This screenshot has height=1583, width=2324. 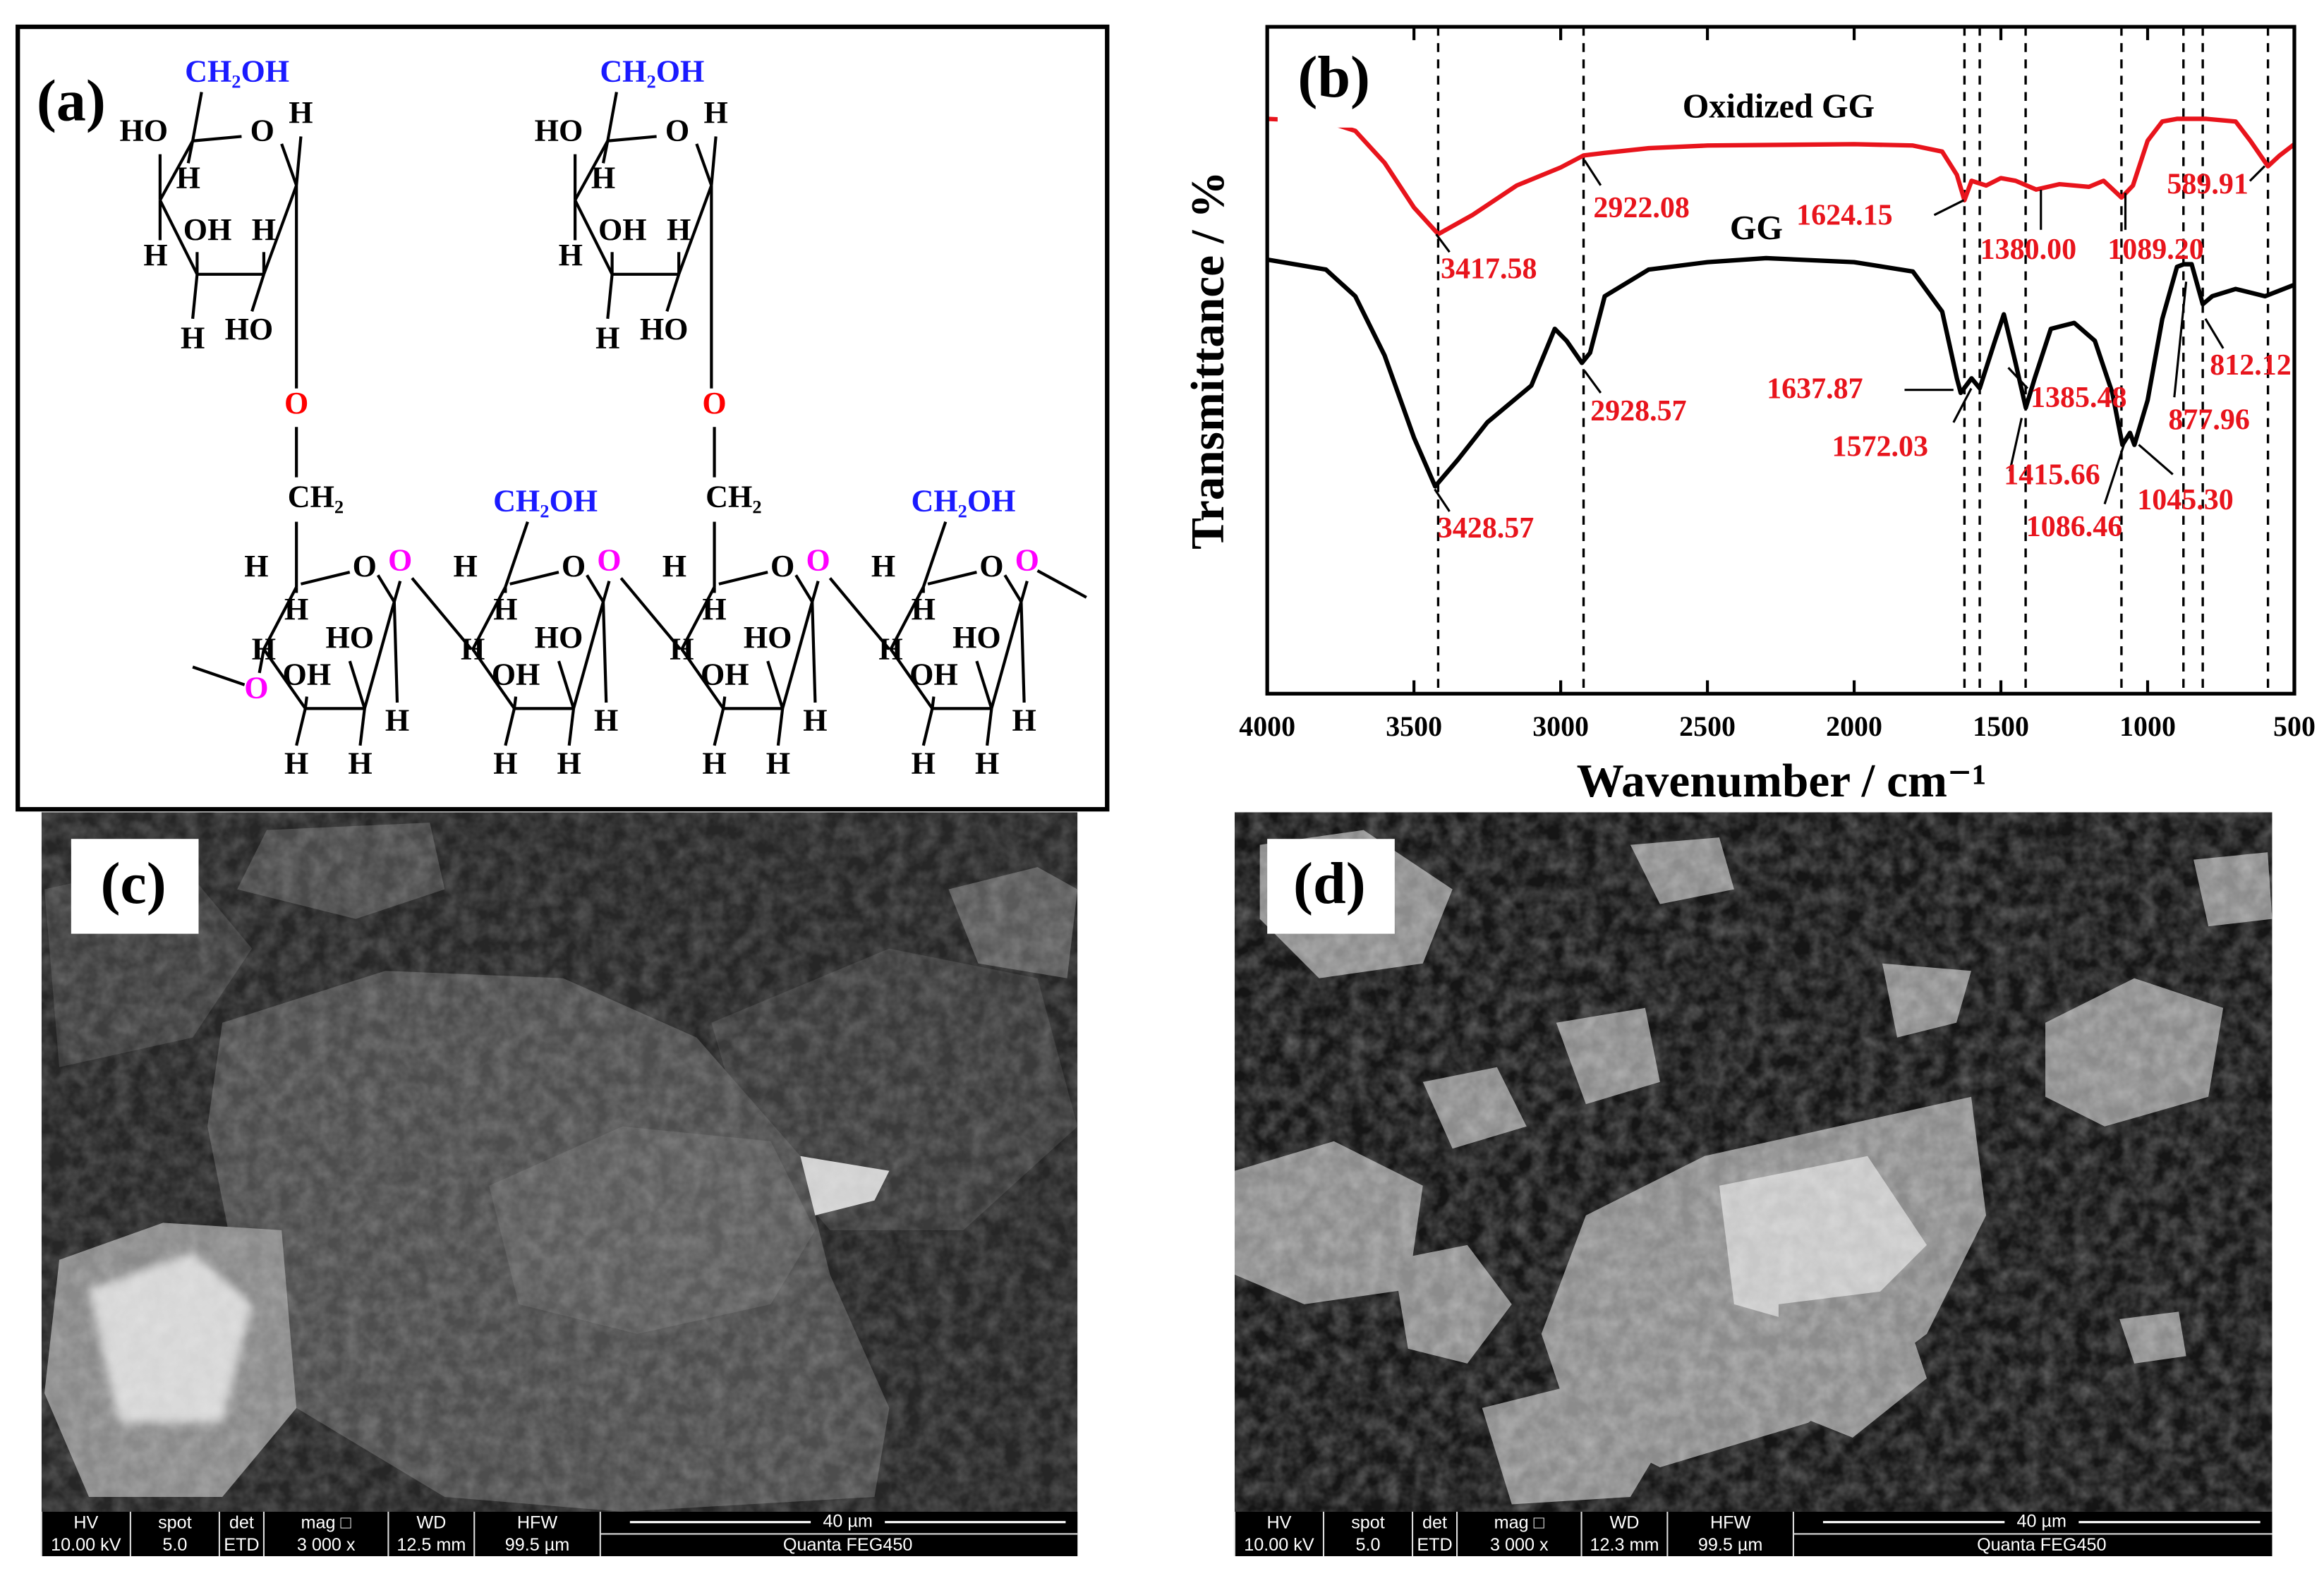 I want to click on scale-bar-gap, so click(x=2042, y=1522).